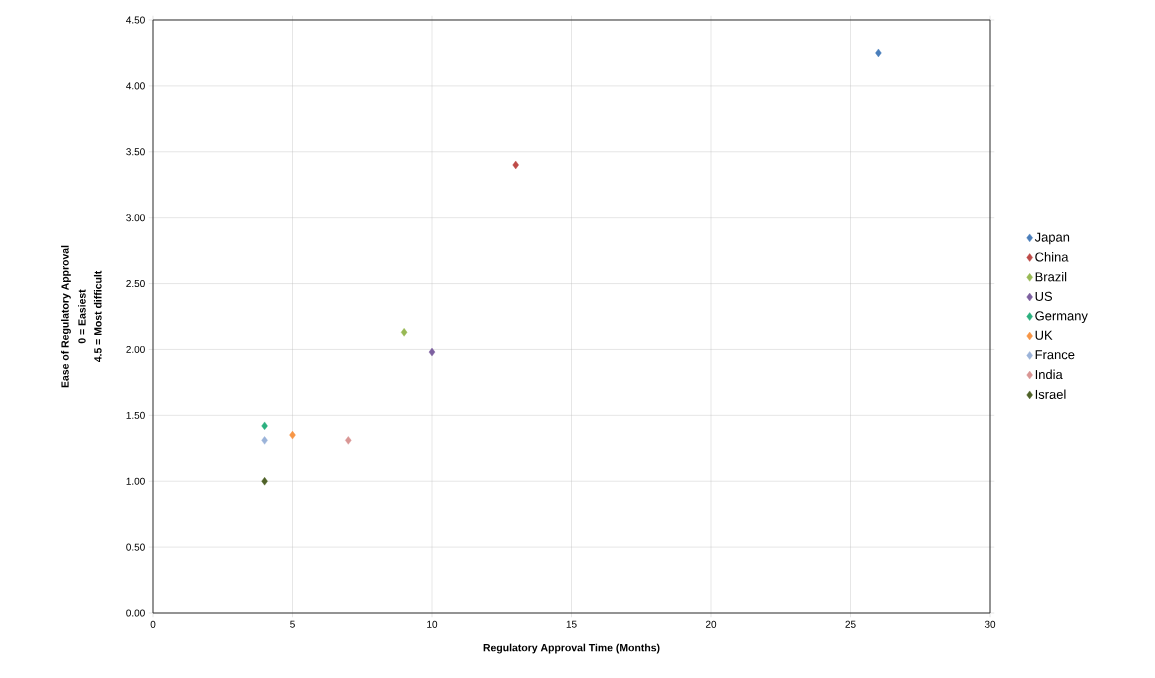  What do you see at coordinates (292, 624) in the screenshot?
I see `x-tick-label: 5` at bounding box center [292, 624].